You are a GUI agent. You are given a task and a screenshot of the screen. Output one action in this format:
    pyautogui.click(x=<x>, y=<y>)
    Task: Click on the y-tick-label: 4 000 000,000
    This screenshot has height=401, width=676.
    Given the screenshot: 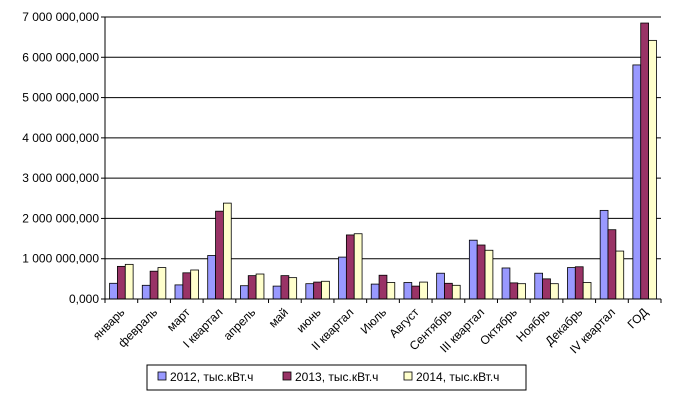 What is the action you would take?
    pyautogui.click(x=60, y=138)
    